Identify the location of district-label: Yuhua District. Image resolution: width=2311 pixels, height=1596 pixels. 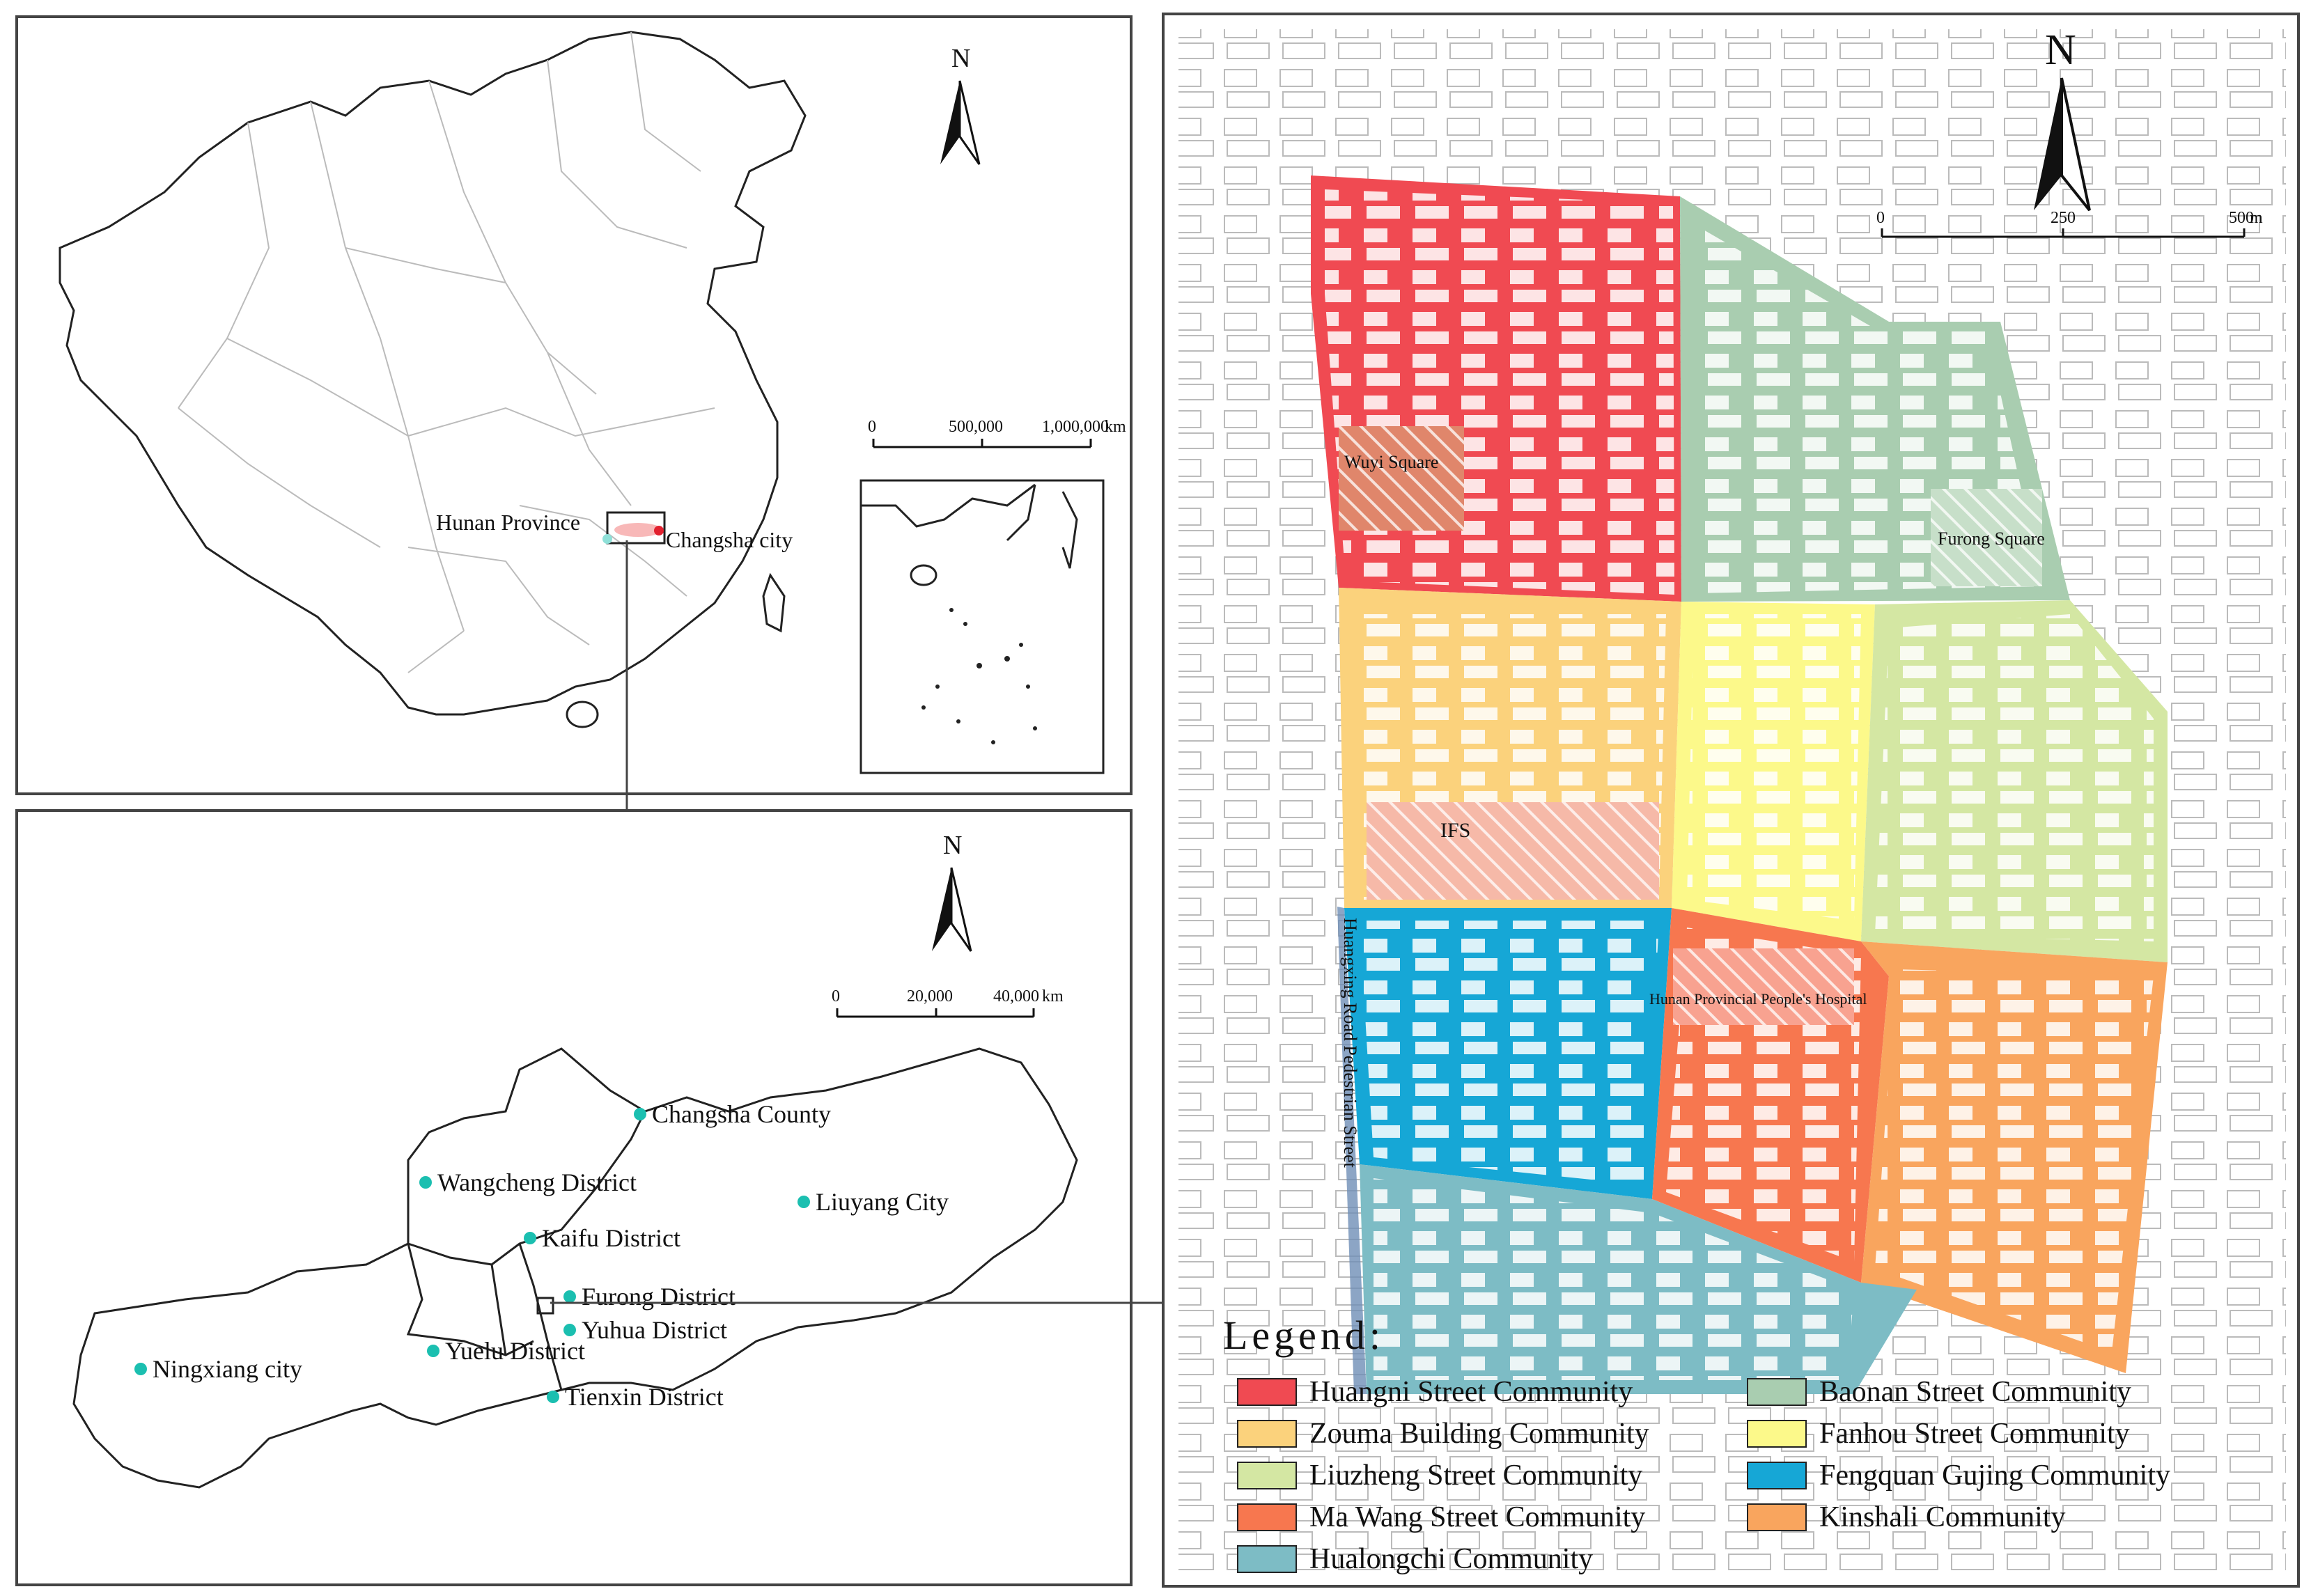
(654, 1330).